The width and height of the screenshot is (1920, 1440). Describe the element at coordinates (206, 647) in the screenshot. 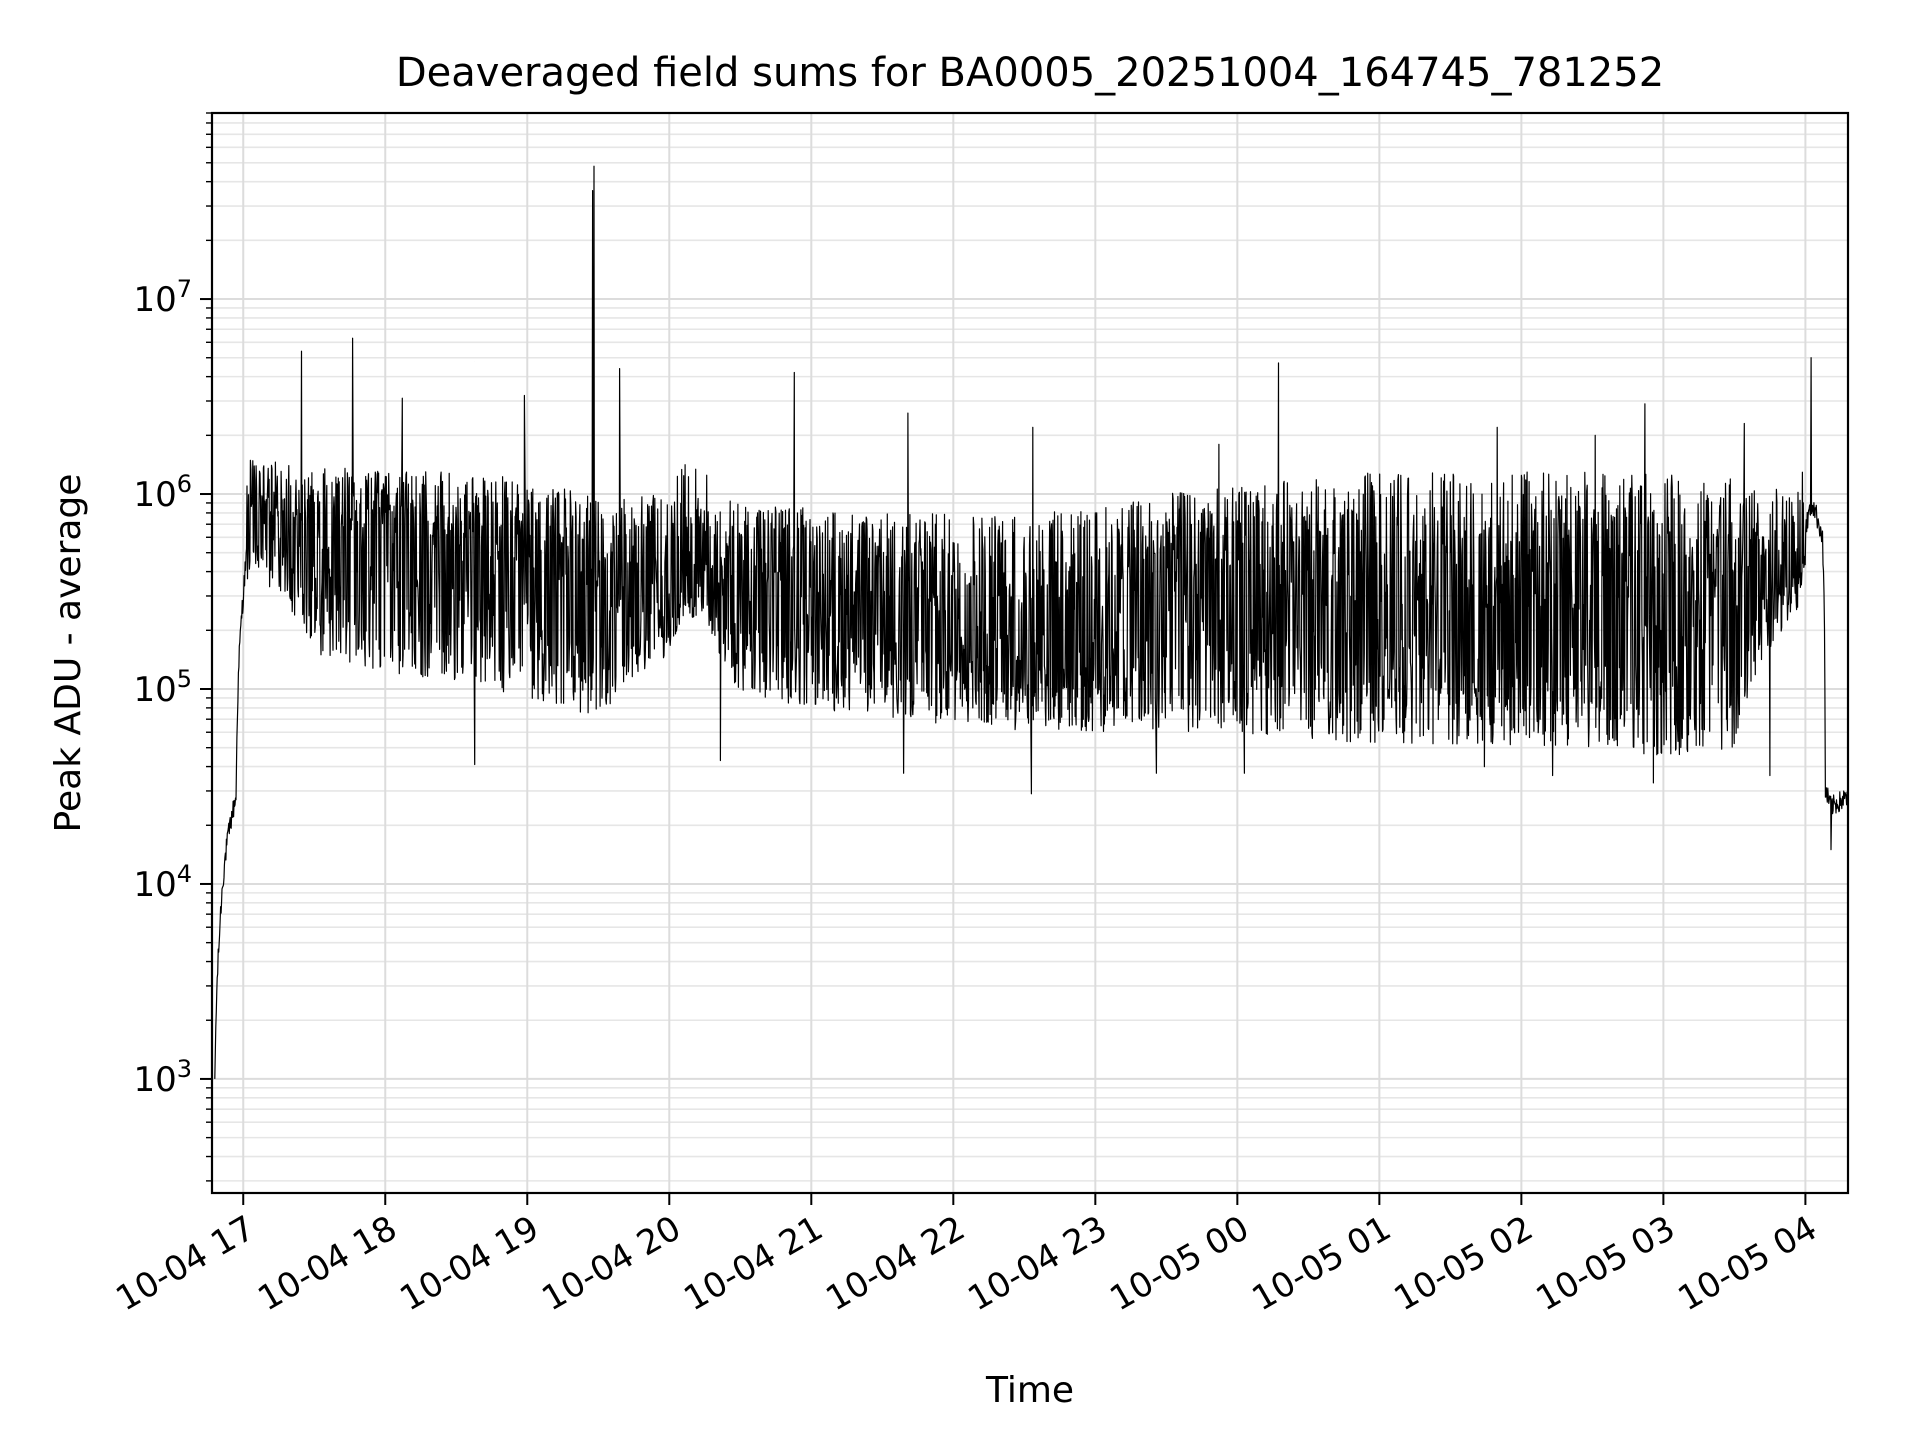

I see `y-minor-ticks` at that location.